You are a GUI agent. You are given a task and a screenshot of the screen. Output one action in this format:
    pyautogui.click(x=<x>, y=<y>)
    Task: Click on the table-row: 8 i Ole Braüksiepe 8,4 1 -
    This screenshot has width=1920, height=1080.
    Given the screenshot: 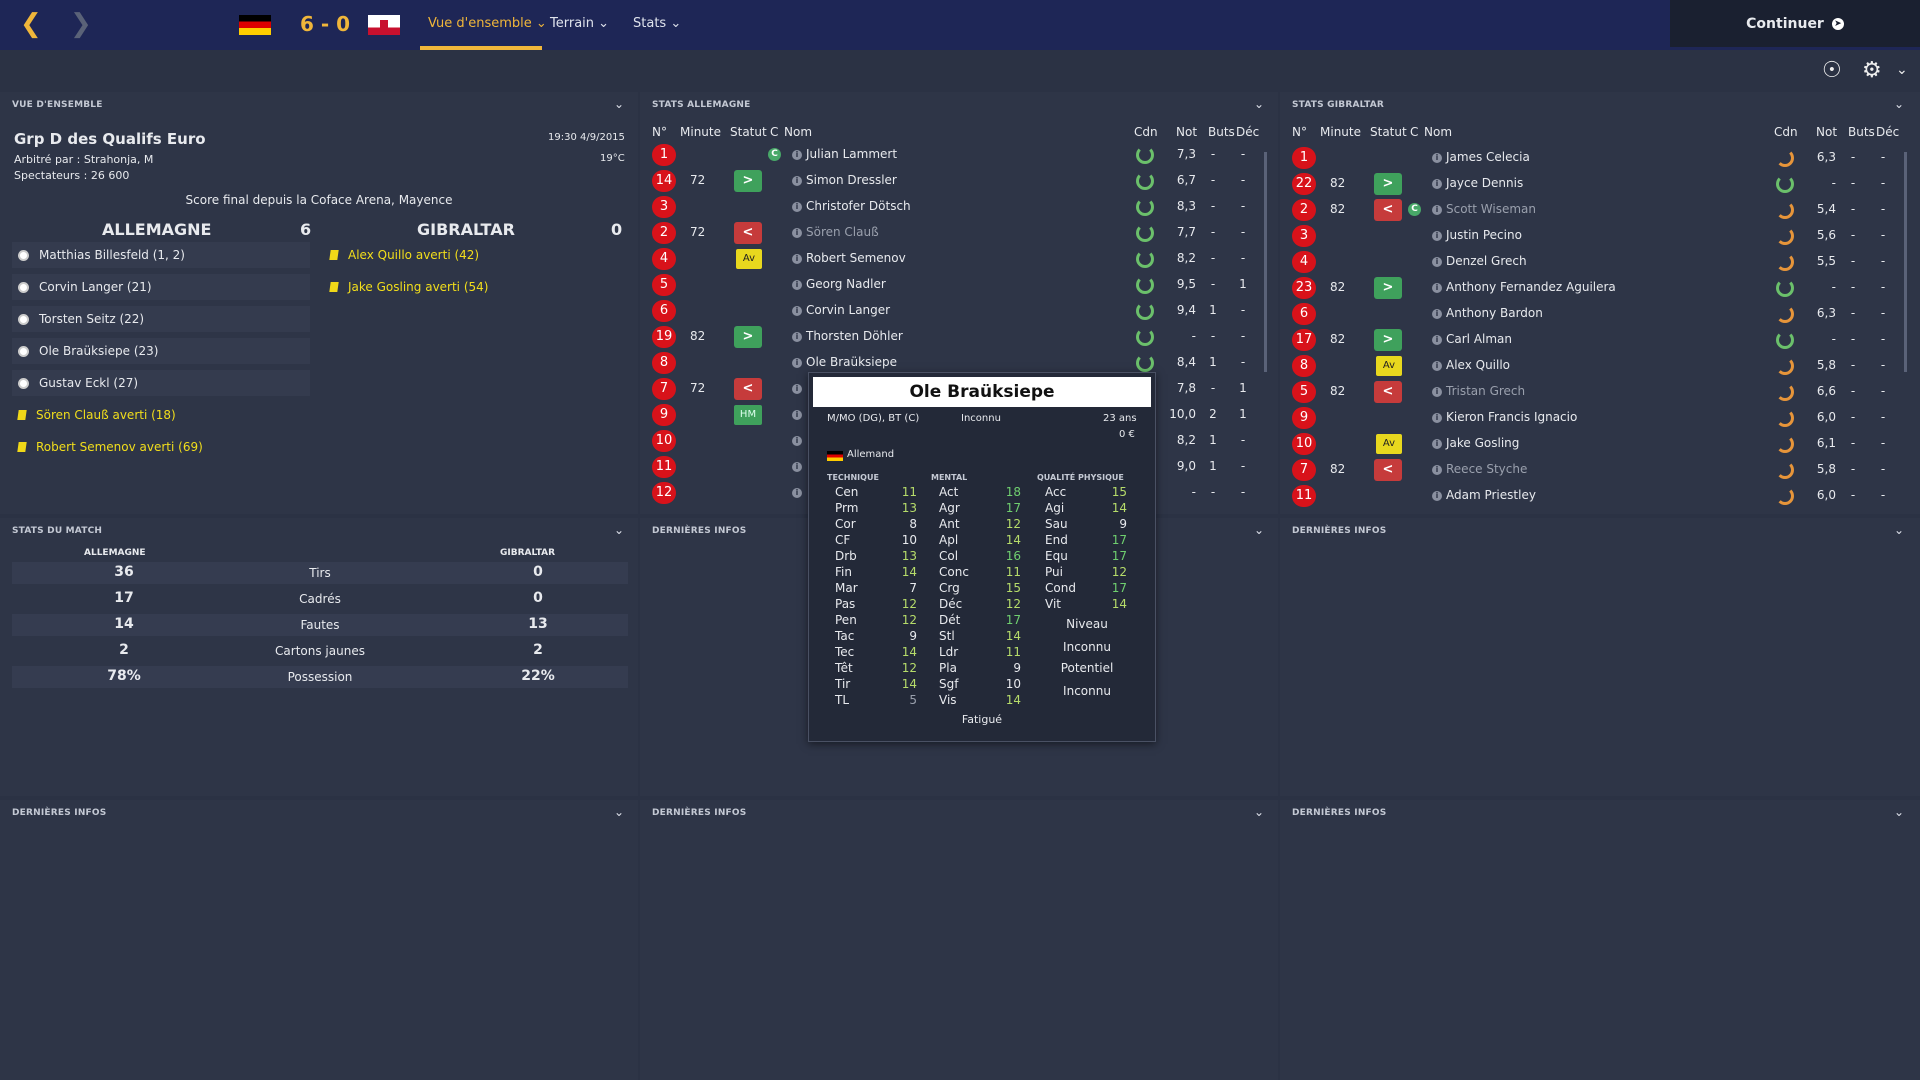 What is the action you would take?
    pyautogui.click(x=950, y=363)
    